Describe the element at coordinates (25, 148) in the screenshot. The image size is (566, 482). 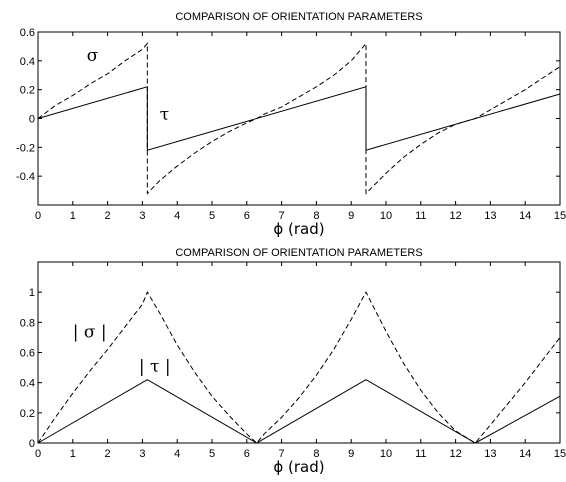
I see `y-tick-label: -0.2` at that location.